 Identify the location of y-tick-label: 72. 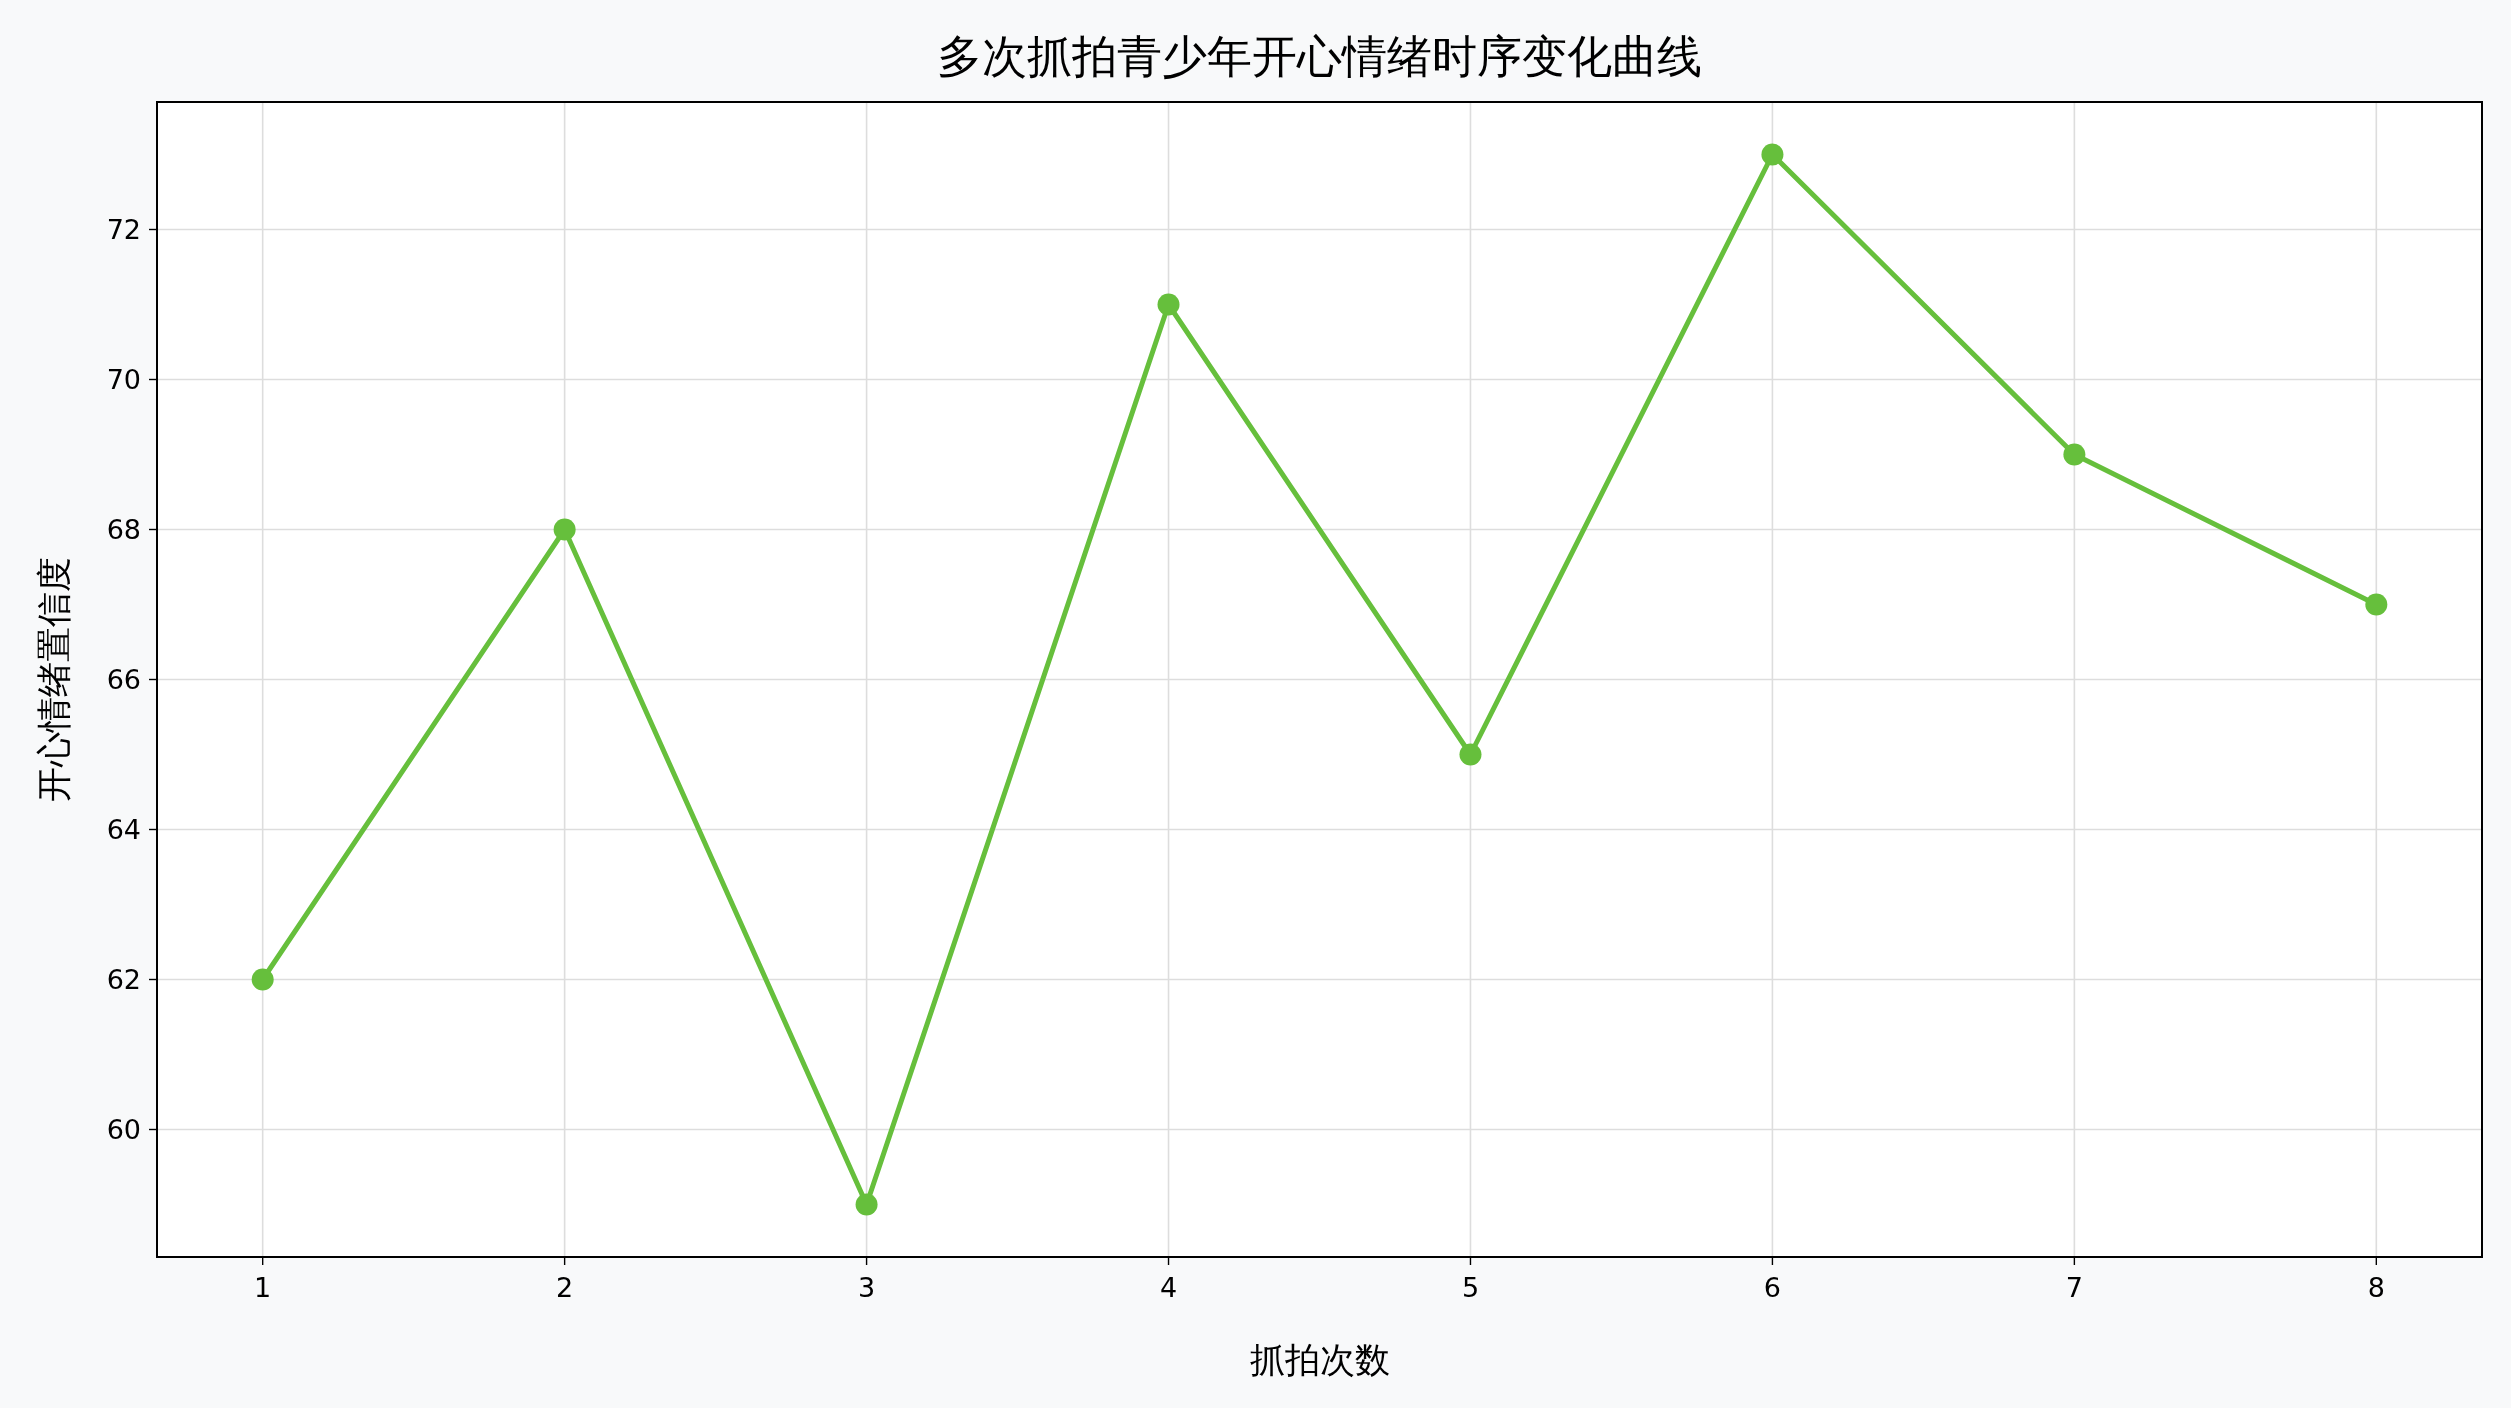
(123, 229).